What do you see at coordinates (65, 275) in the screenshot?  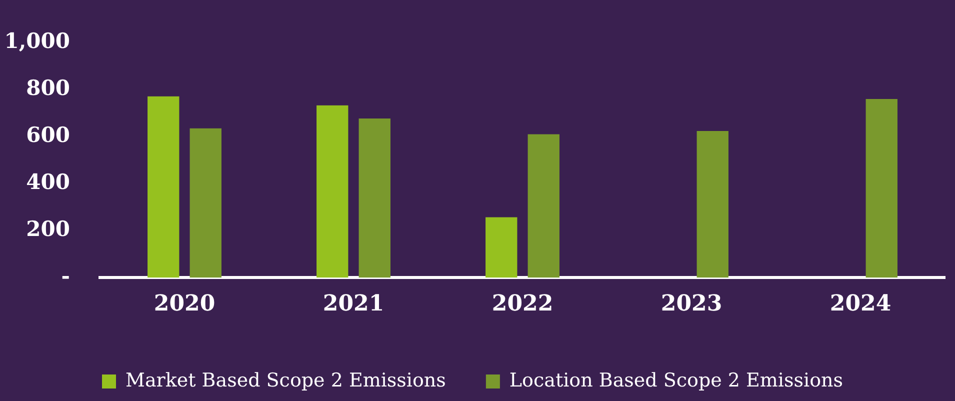 I see `y-tick-label: -` at bounding box center [65, 275].